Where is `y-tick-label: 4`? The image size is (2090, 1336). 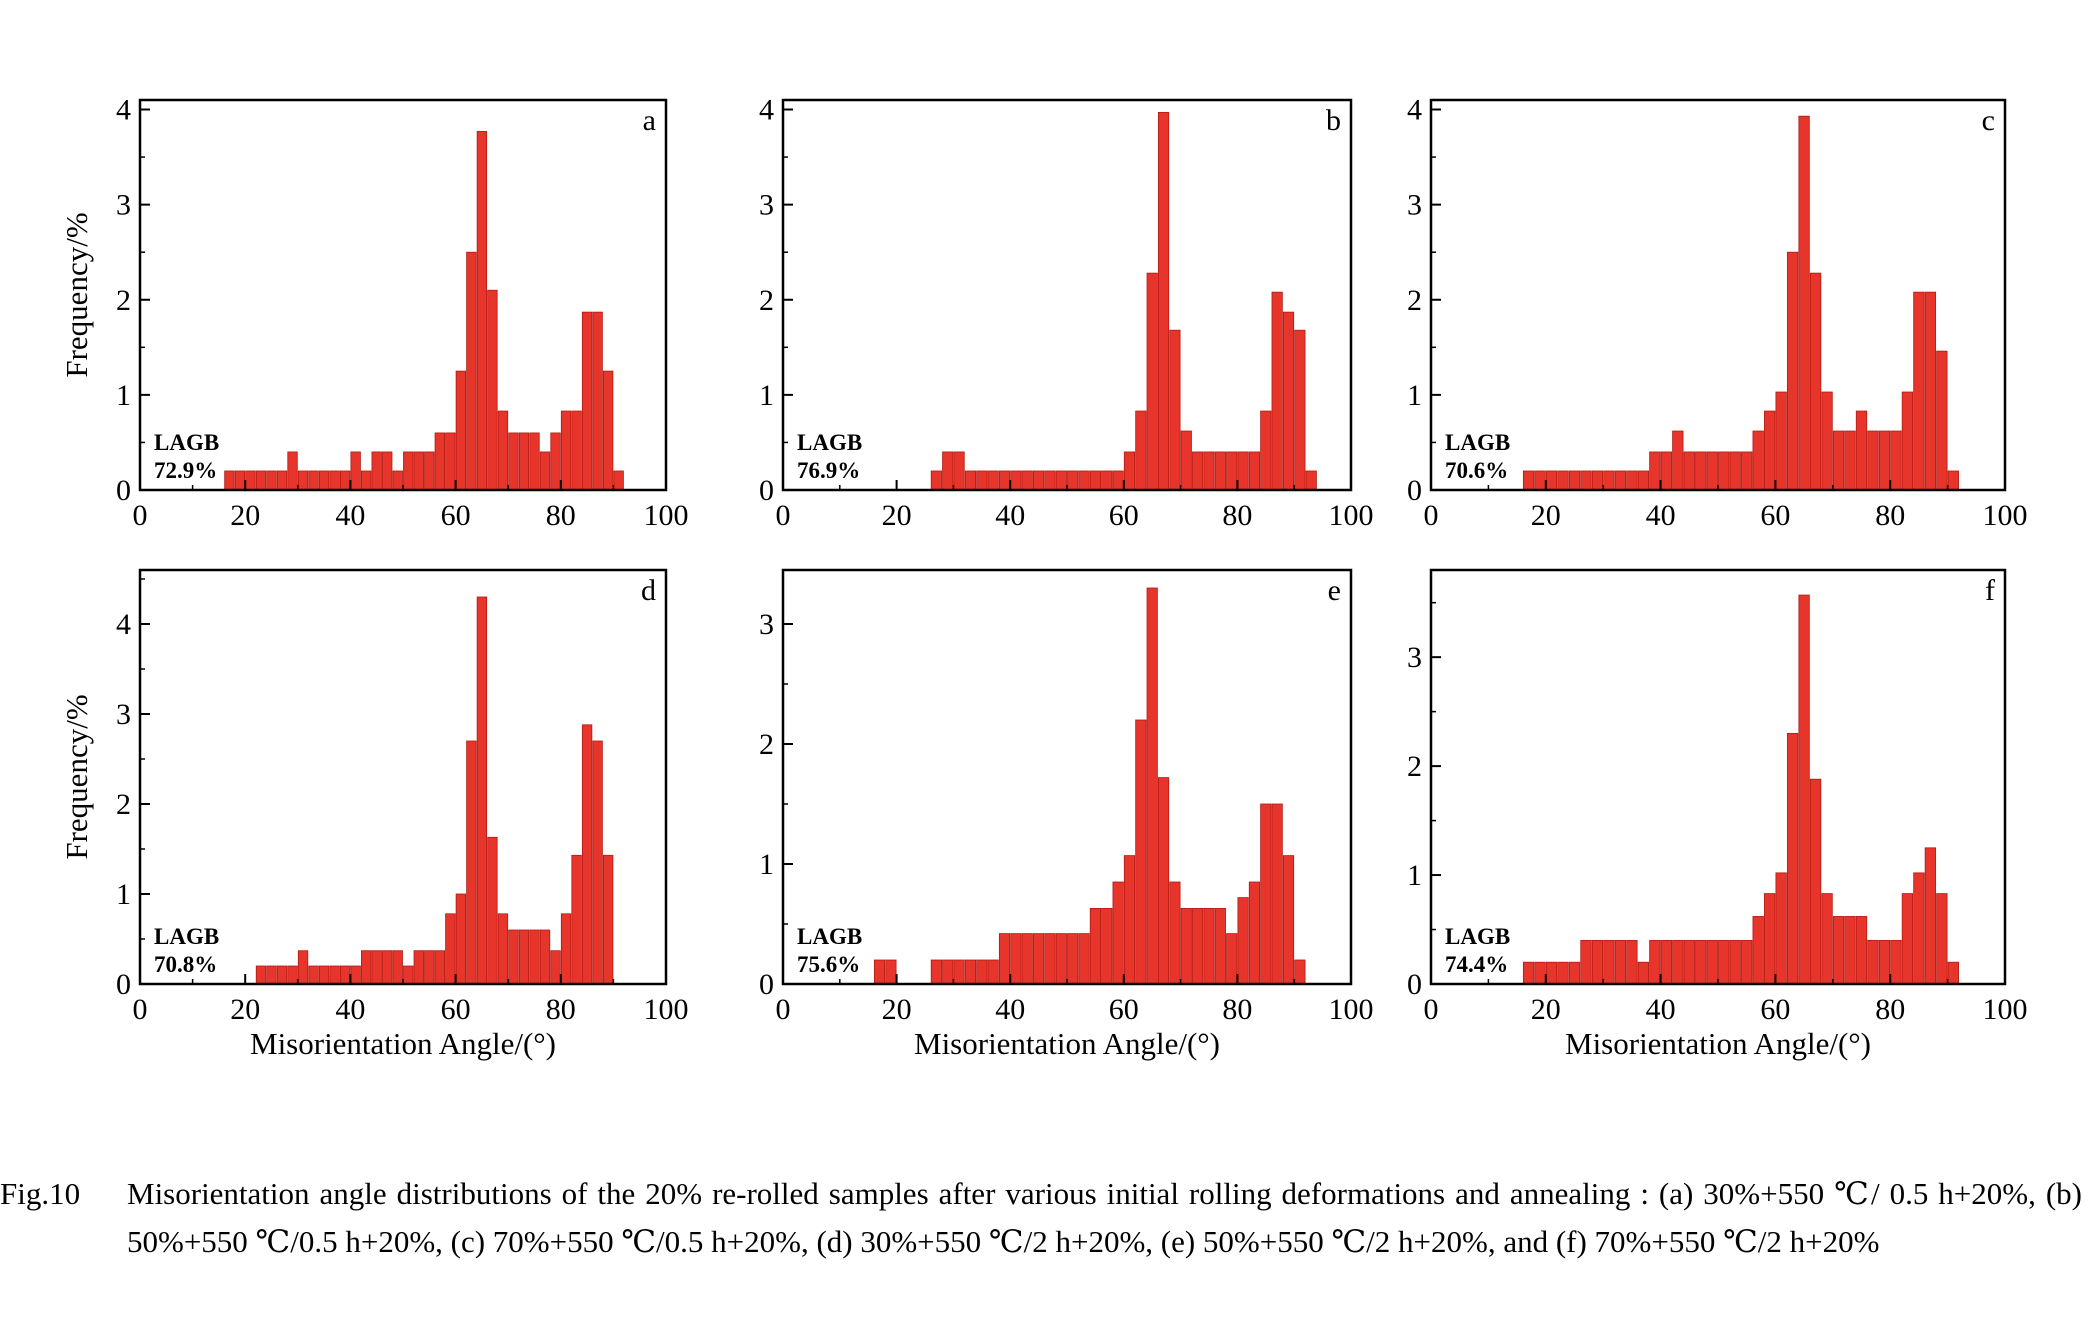
y-tick-label: 4 is located at coordinates (766, 110).